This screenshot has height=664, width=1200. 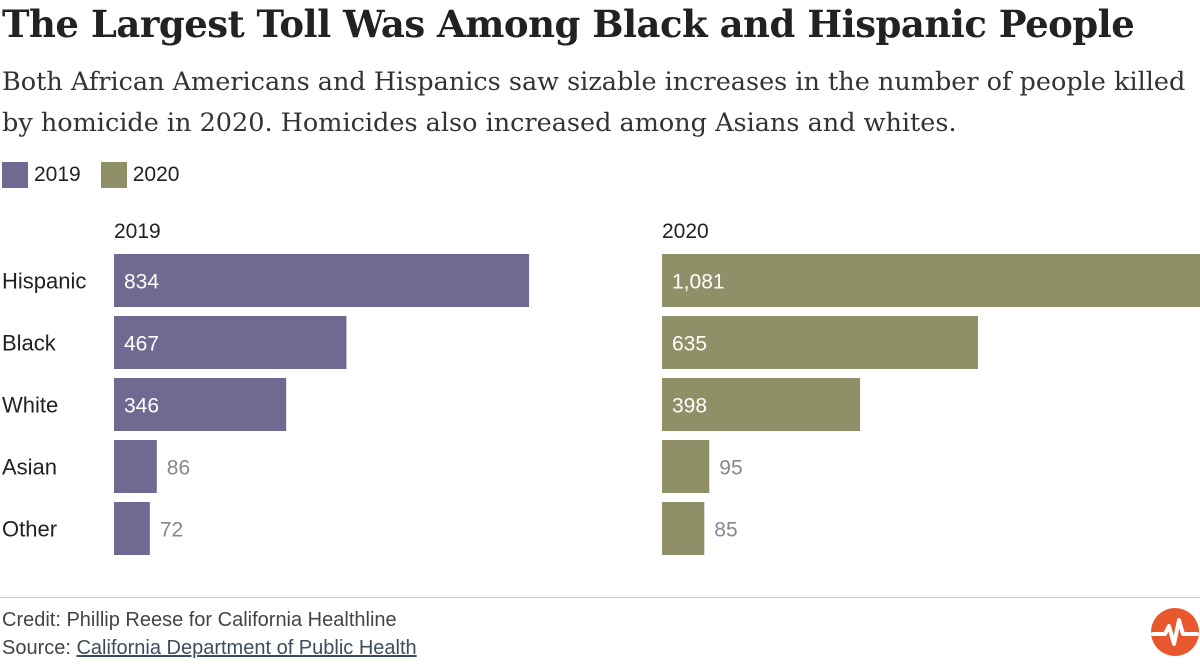 What do you see at coordinates (685, 231) in the screenshot?
I see `panel-header-2020: 2020` at bounding box center [685, 231].